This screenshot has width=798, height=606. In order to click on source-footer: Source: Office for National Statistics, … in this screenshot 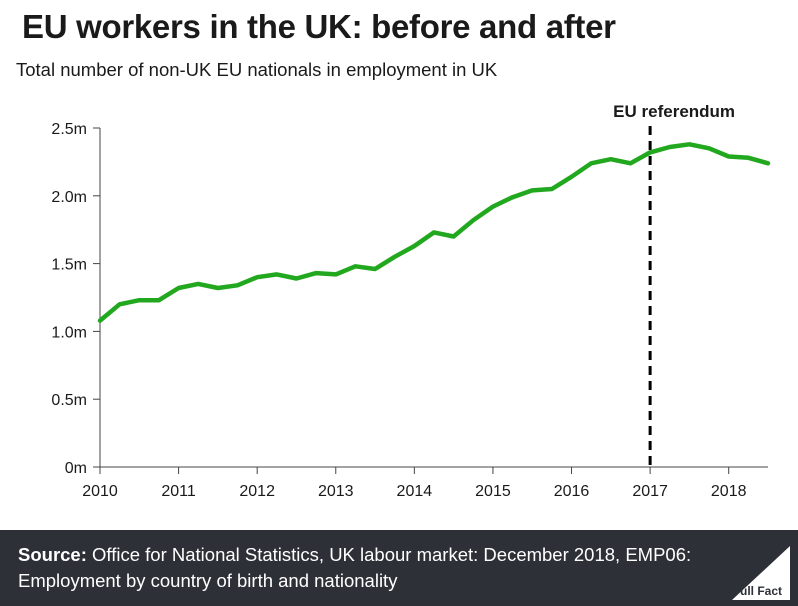, I will do `click(399, 568)`.